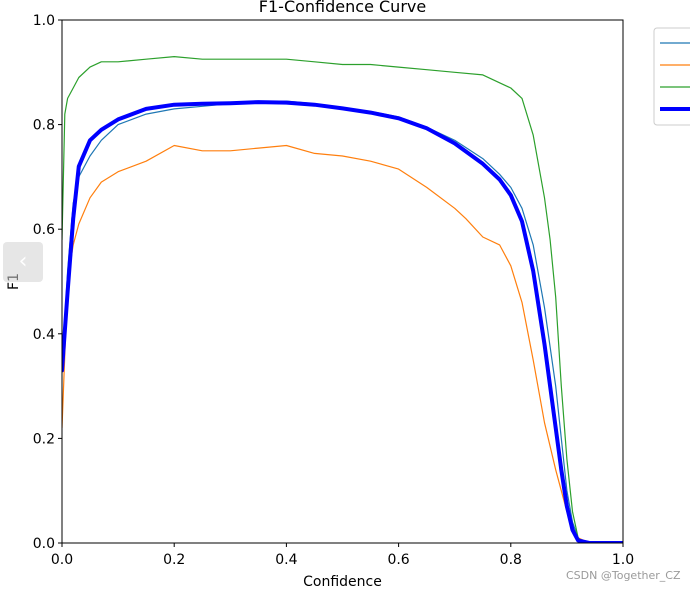 The width and height of the screenshot is (690, 590). I want to click on legend-box, so click(671, 76).